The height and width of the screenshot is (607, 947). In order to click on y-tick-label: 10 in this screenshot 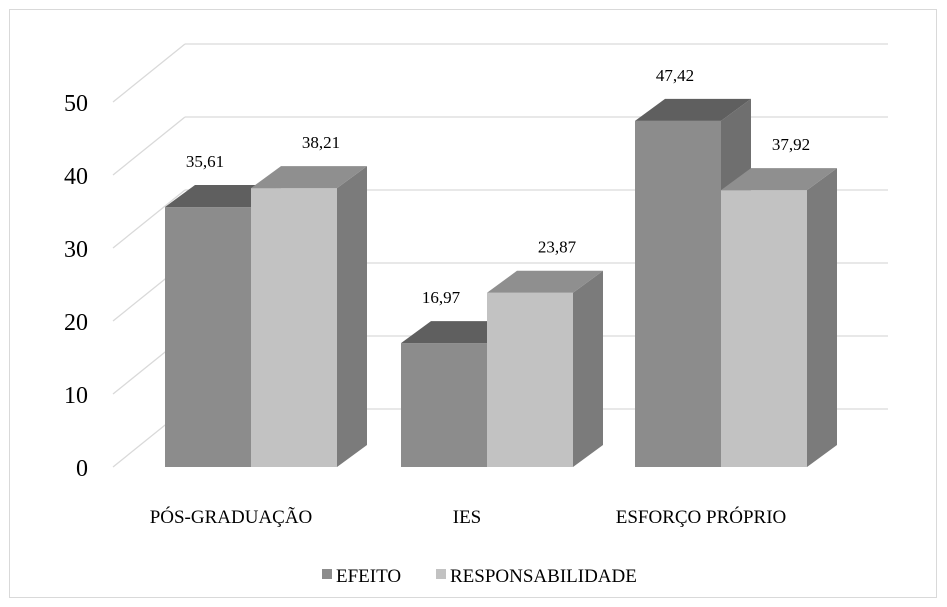, I will do `click(76, 396)`.